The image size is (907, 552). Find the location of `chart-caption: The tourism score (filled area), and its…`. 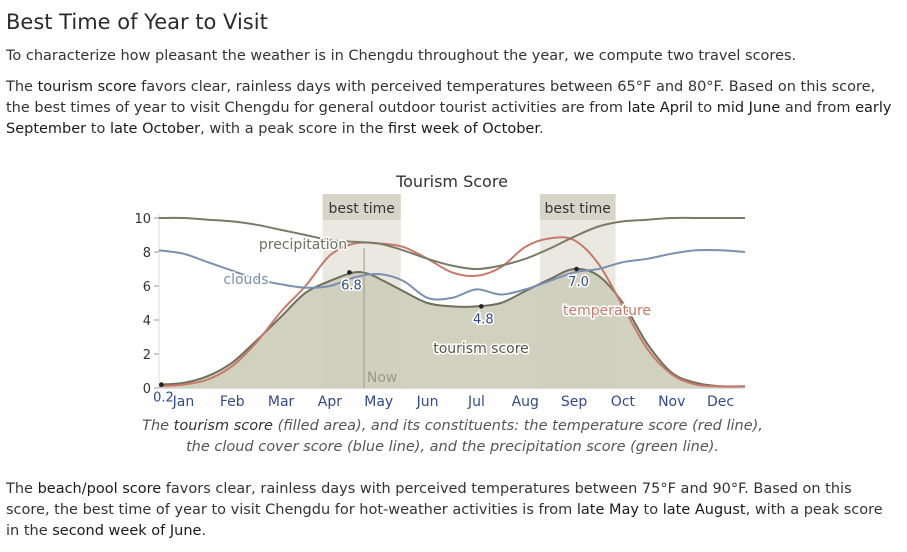

chart-caption: The tourism score (filled area), and its… is located at coordinates (452, 437).